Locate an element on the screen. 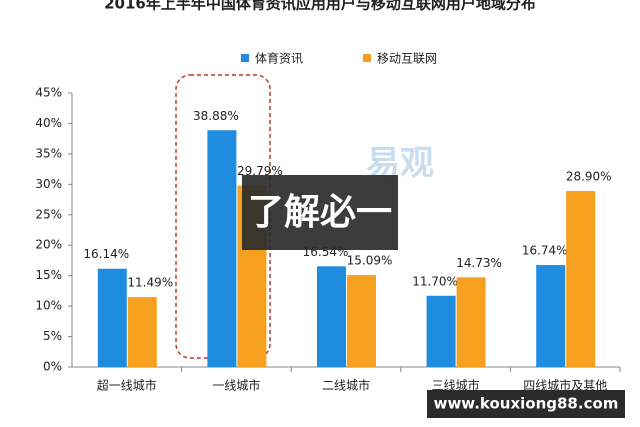  y-tick-label: 40% is located at coordinates (48, 123).